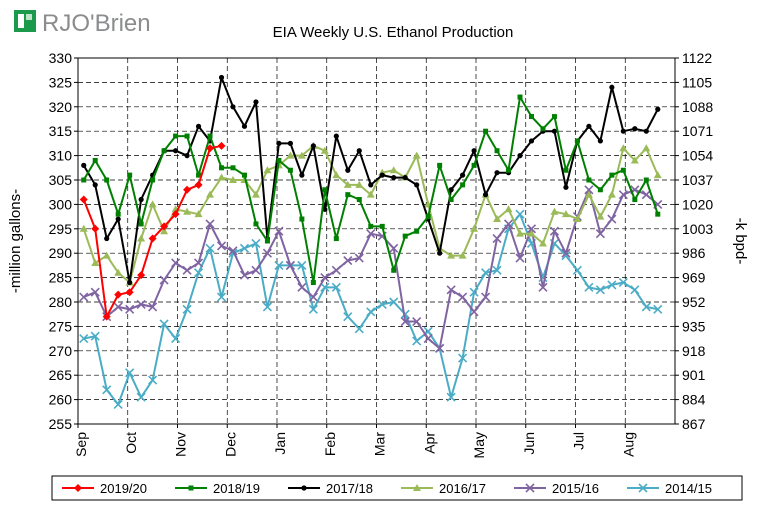  I want to click on y-tick-label: 310, so click(61, 156).